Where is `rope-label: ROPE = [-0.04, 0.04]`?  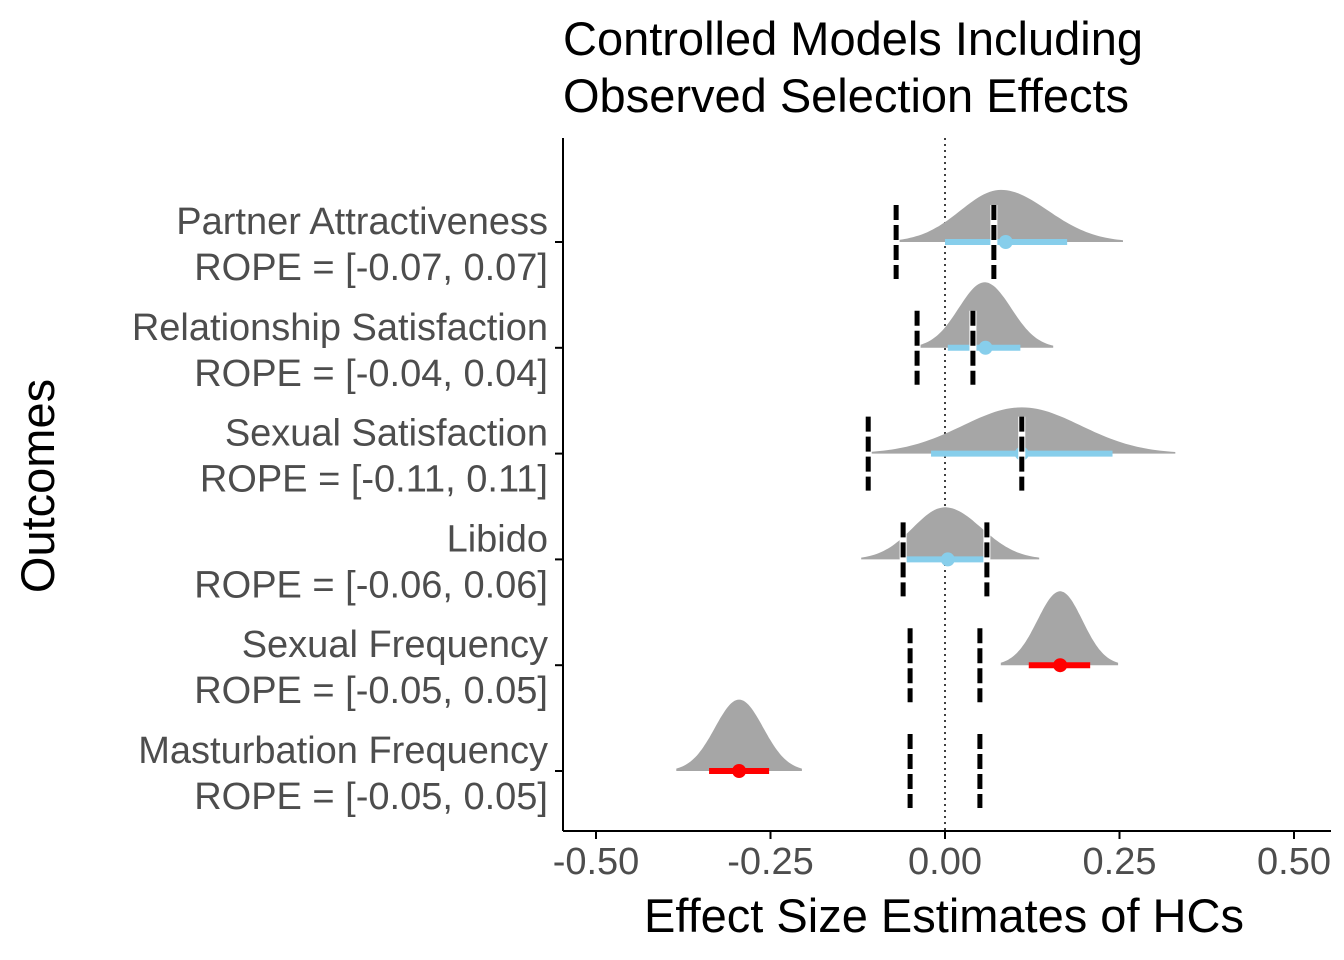
rope-label: ROPE = [-0.04, 0.04] is located at coordinates (371, 374).